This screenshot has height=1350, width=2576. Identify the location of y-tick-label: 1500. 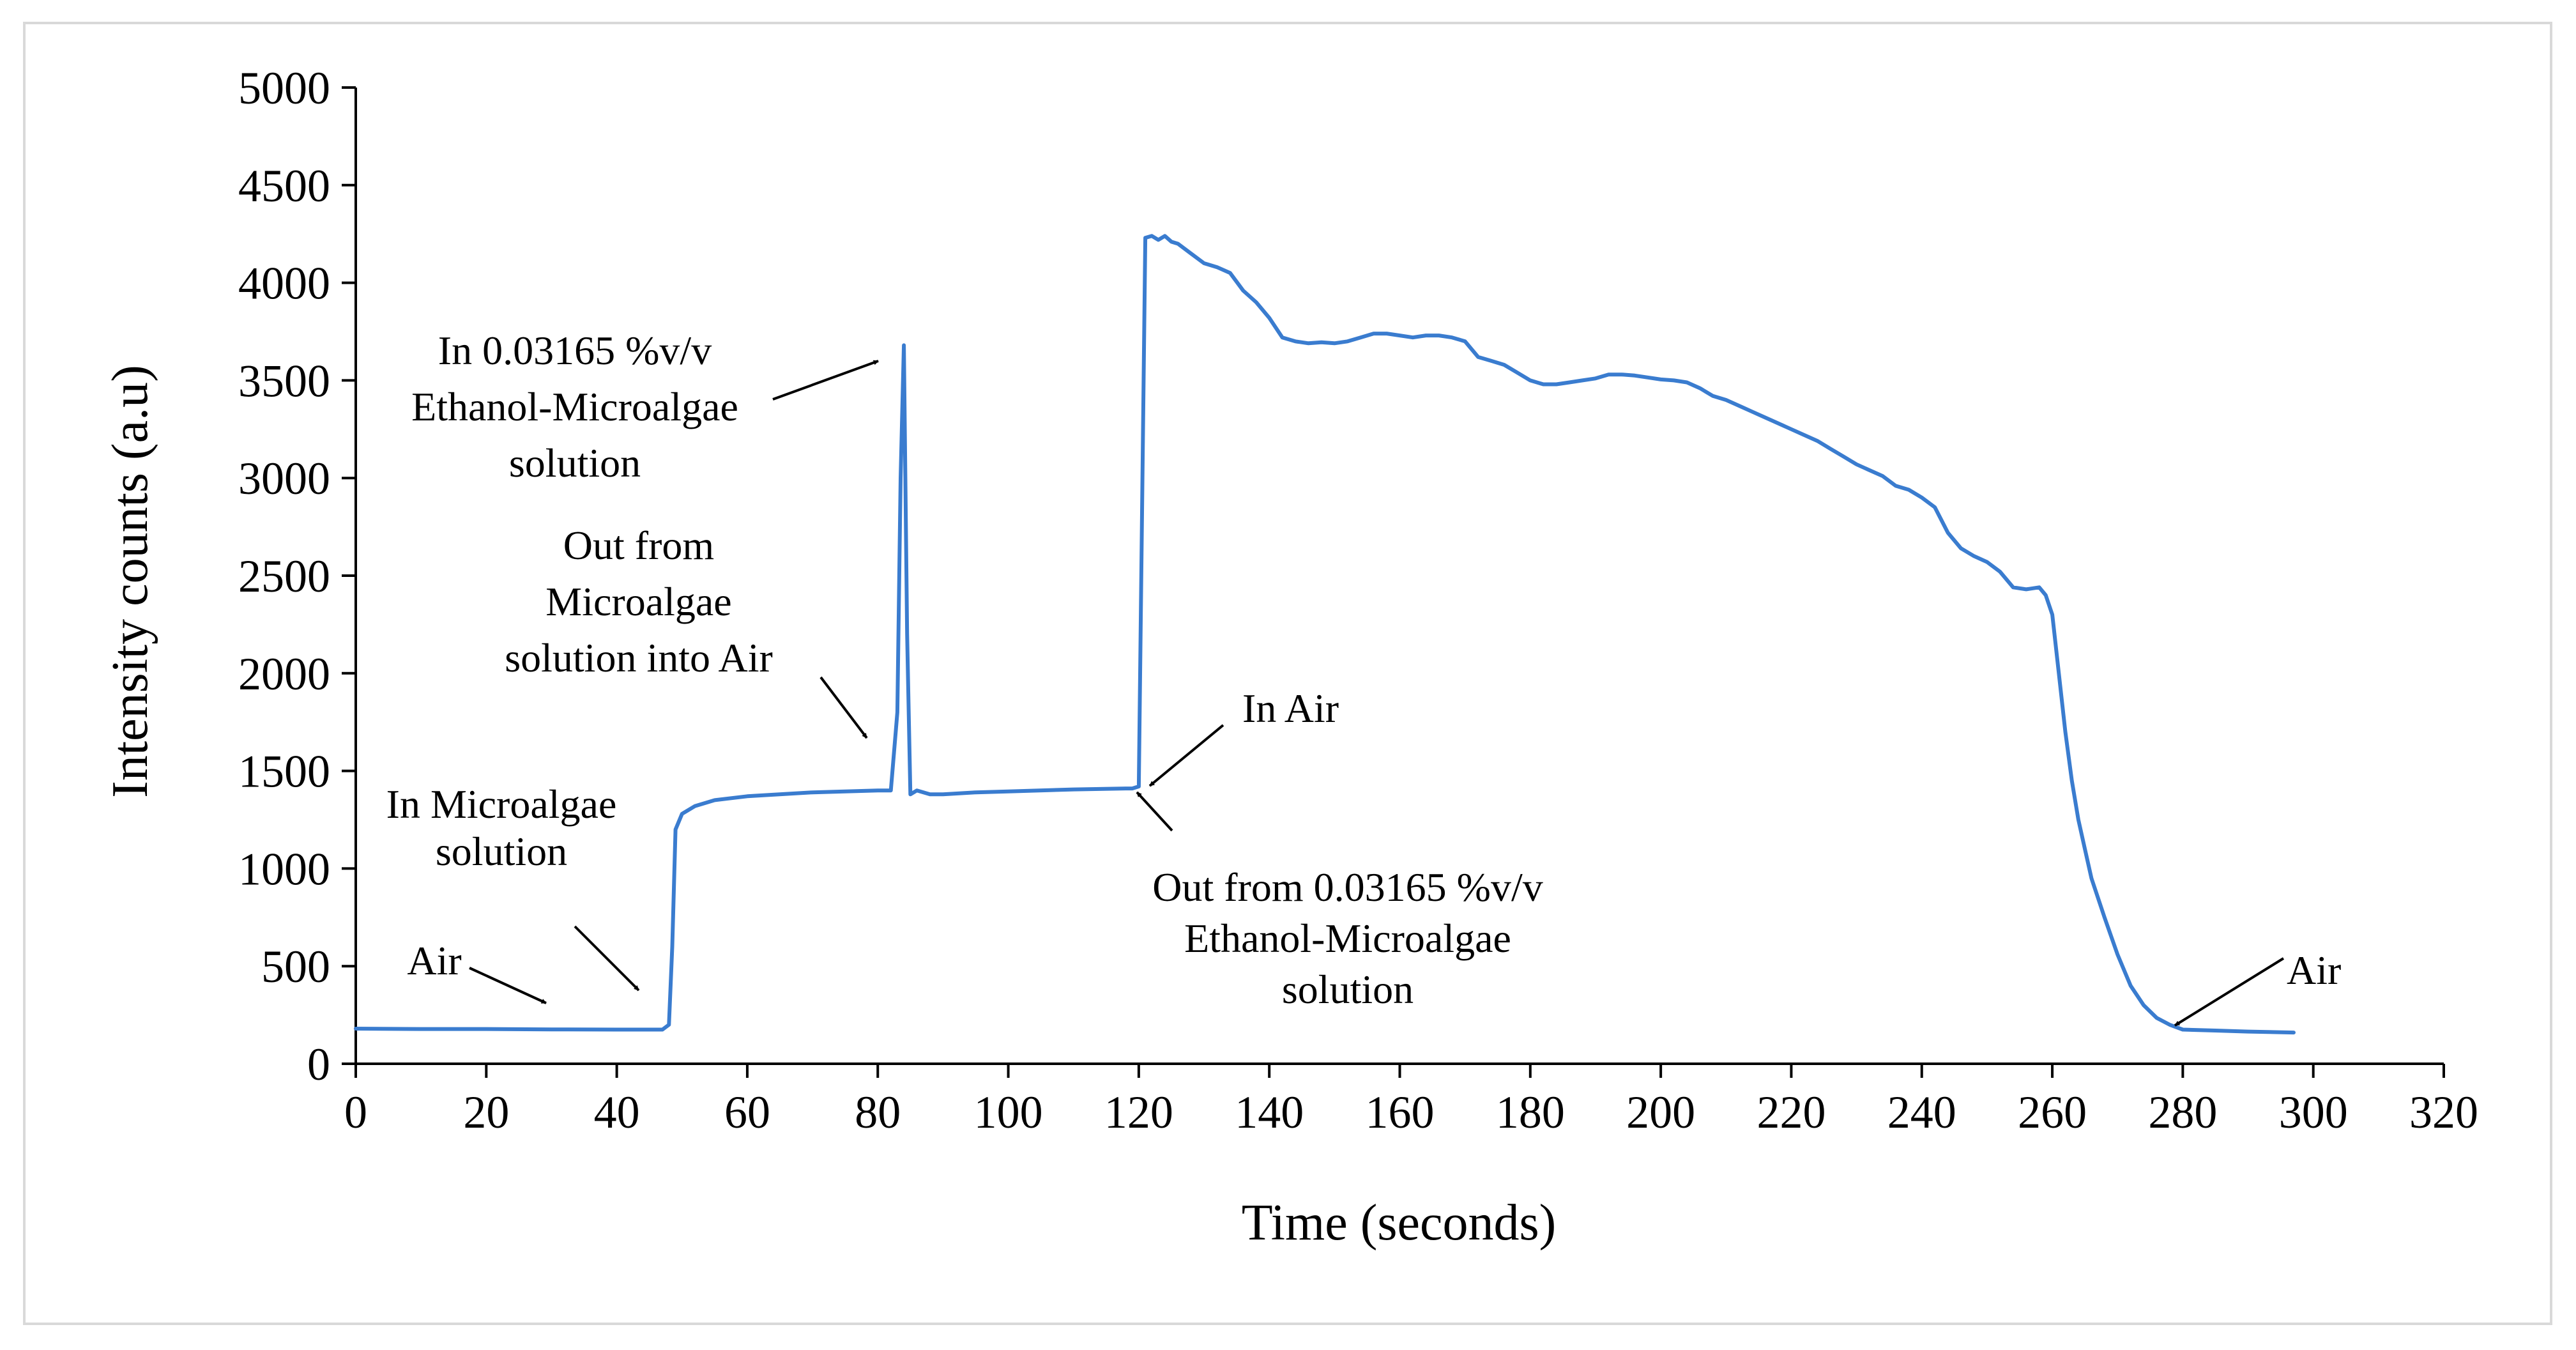
(284, 772).